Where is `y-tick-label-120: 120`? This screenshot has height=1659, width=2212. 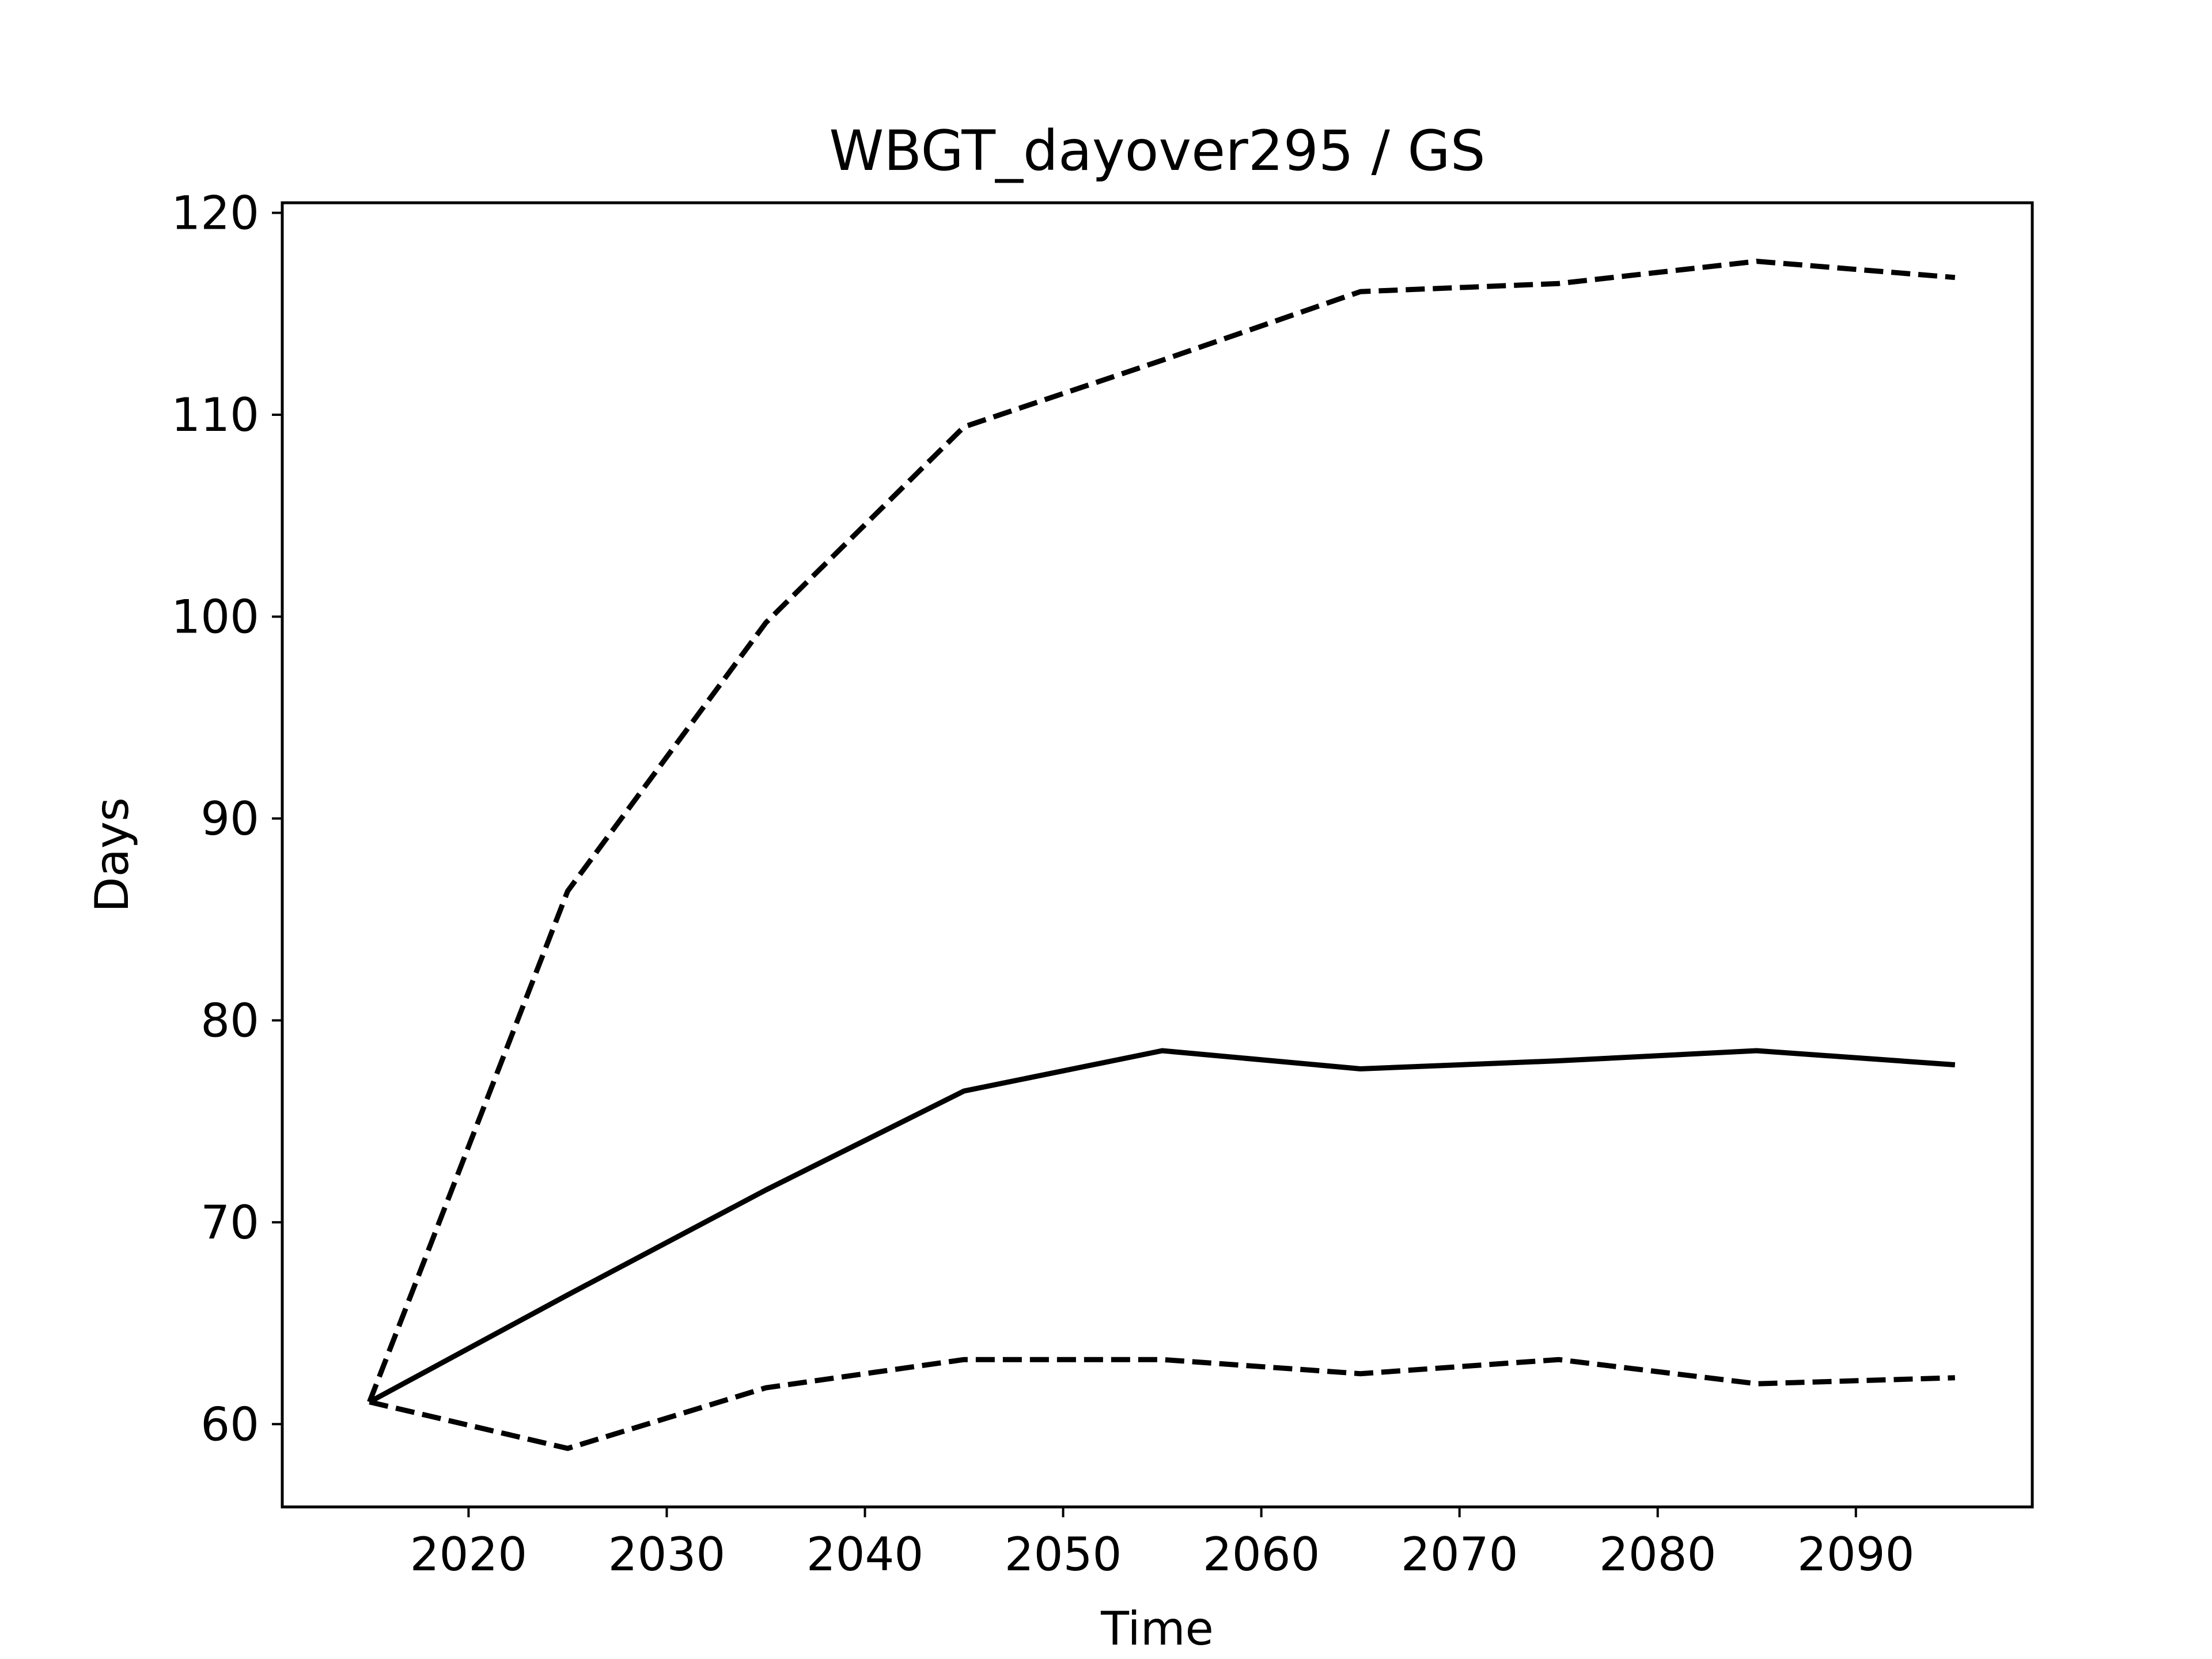
y-tick-label-120: 120 is located at coordinates (215, 213).